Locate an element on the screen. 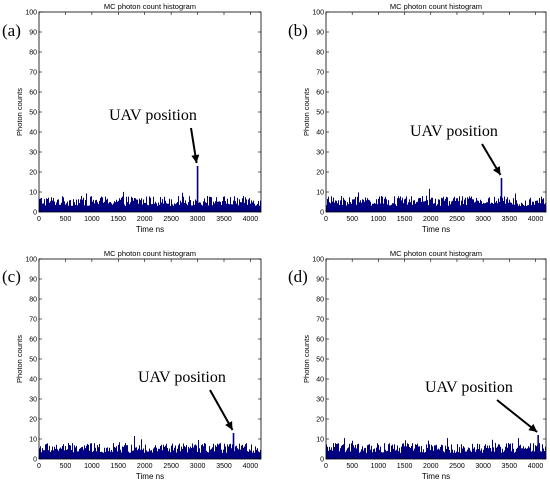 The height and width of the screenshot is (482, 550). panel-label: (b) is located at coordinates (298, 30).